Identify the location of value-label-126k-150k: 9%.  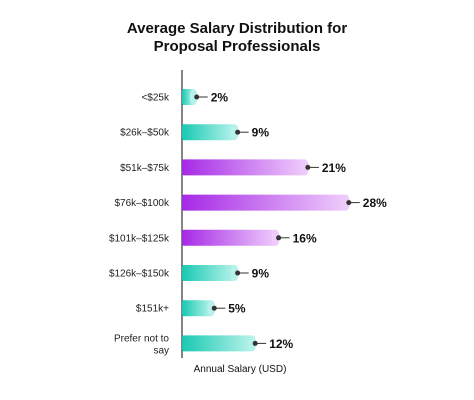
(261, 274).